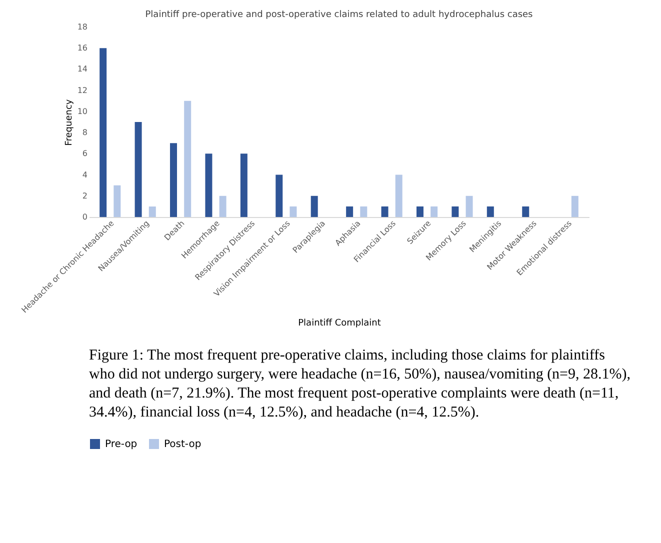  Describe the element at coordinates (82, 69) in the screenshot. I see `y-tick-label: 14` at that location.